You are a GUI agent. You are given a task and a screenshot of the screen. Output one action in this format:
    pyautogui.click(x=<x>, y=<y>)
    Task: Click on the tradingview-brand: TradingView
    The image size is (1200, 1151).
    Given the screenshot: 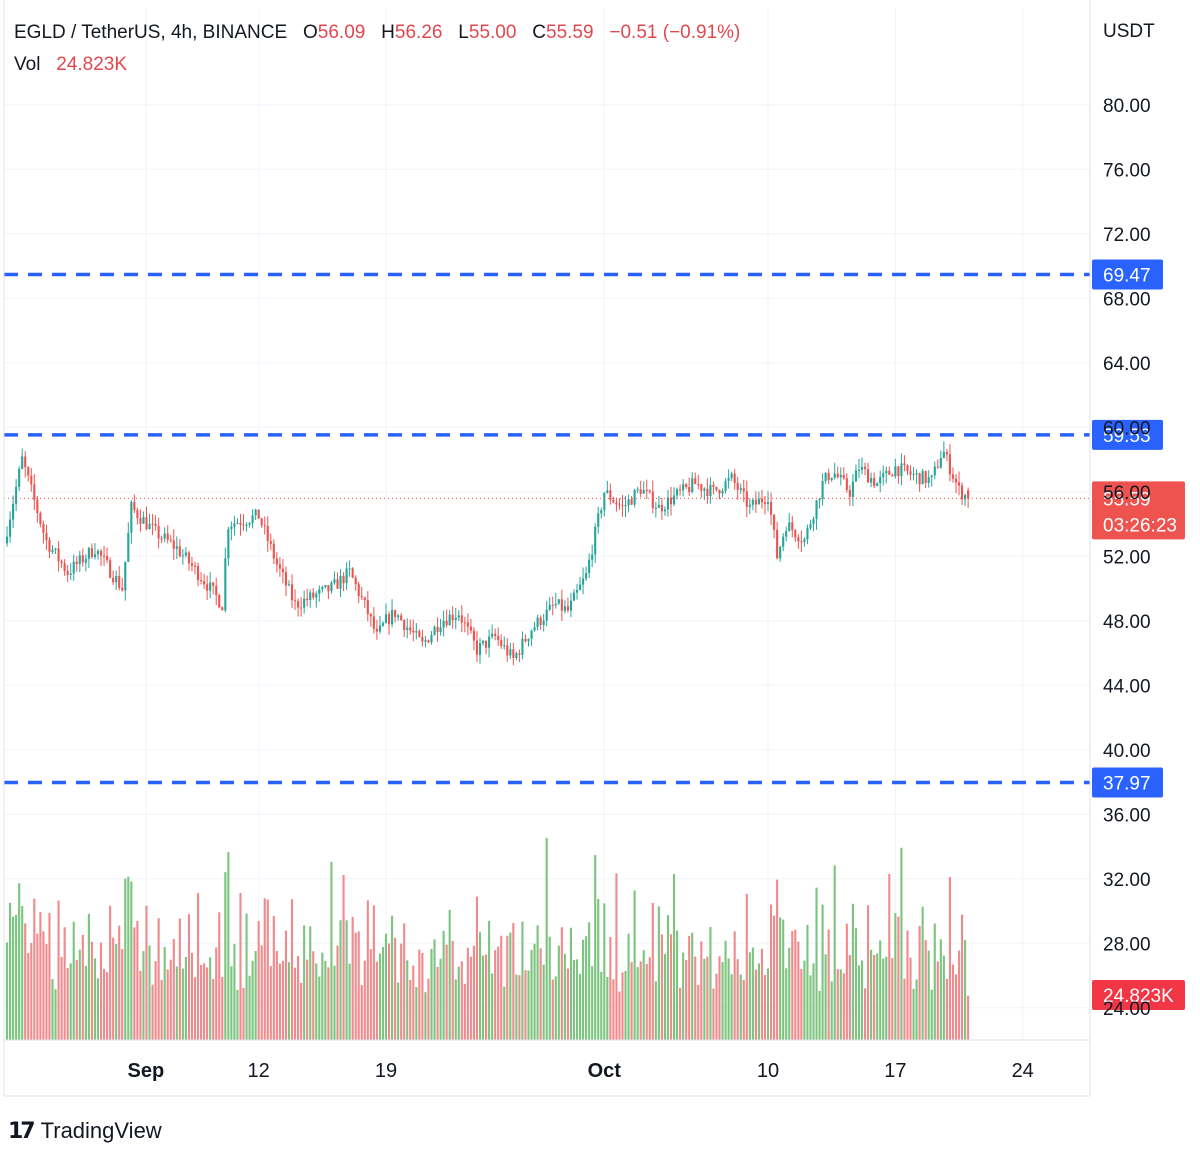 What is the action you would take?
    pyautogui.click(x=101, y=1130)
    